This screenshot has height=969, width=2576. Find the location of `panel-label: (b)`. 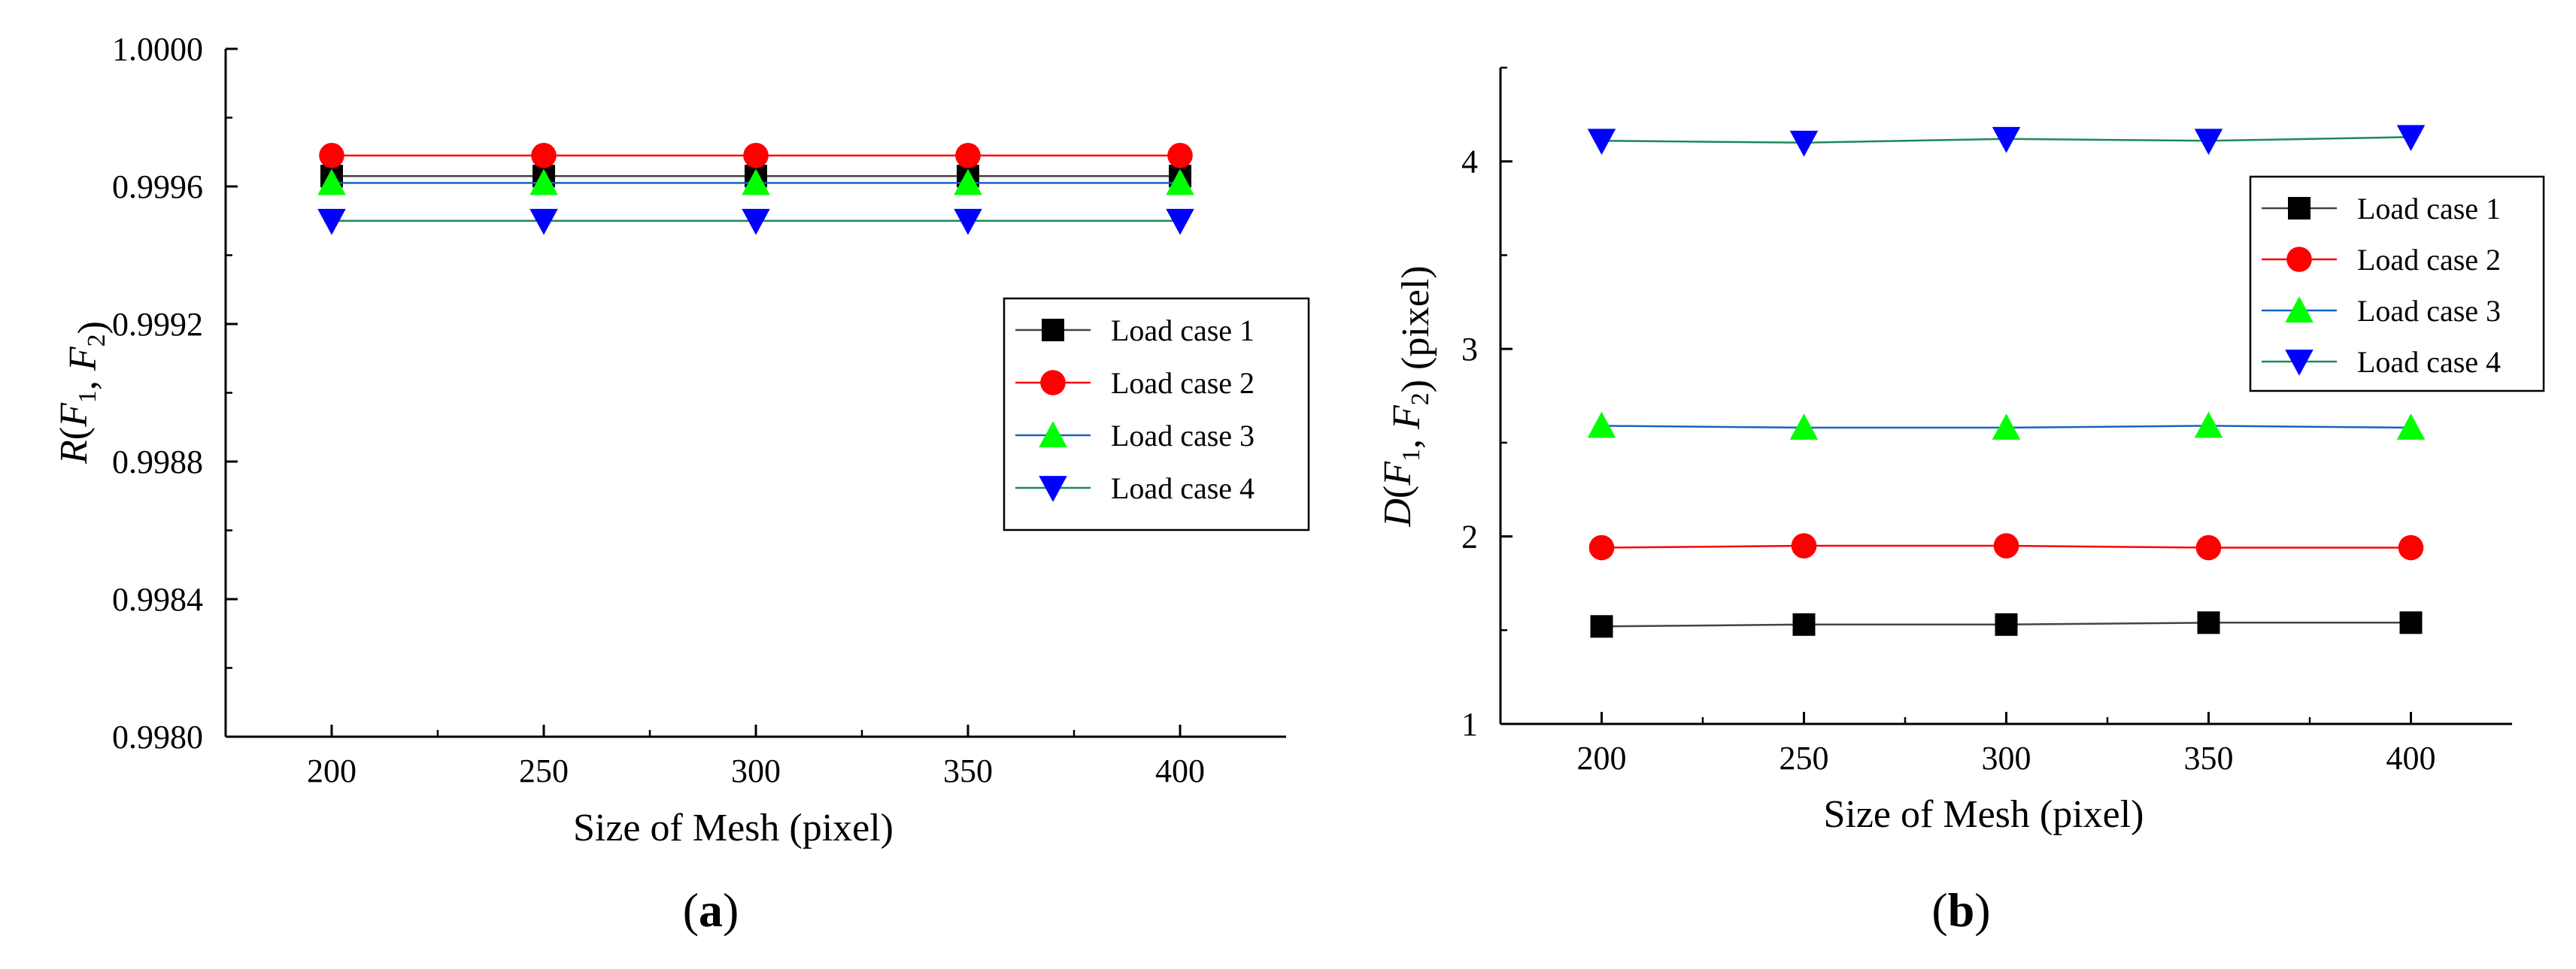

panel-label: (b) is located at coordinates (1960, 910).